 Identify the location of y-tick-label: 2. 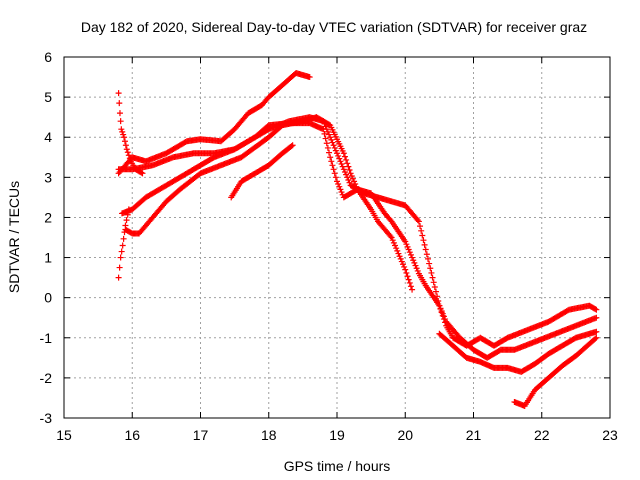
(48, 217).